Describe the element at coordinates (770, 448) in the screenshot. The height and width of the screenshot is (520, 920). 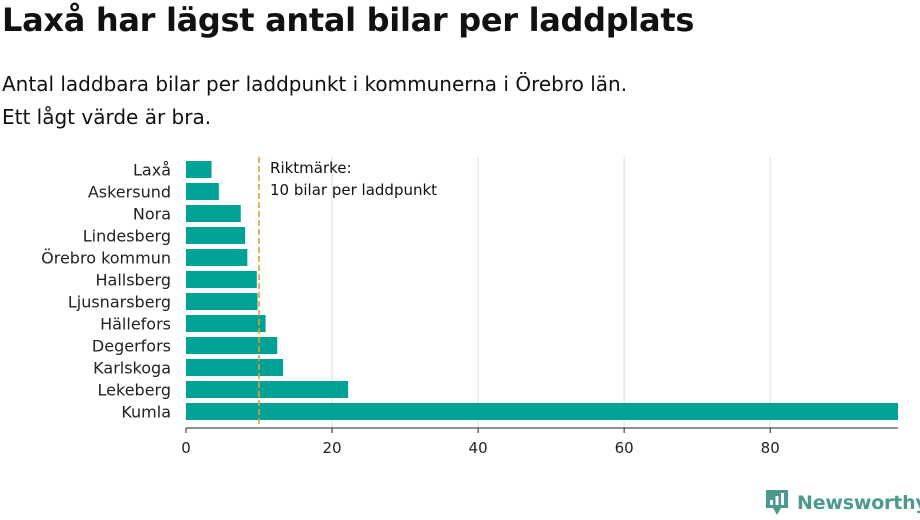
I see `x-tick-label: 80` at that location.